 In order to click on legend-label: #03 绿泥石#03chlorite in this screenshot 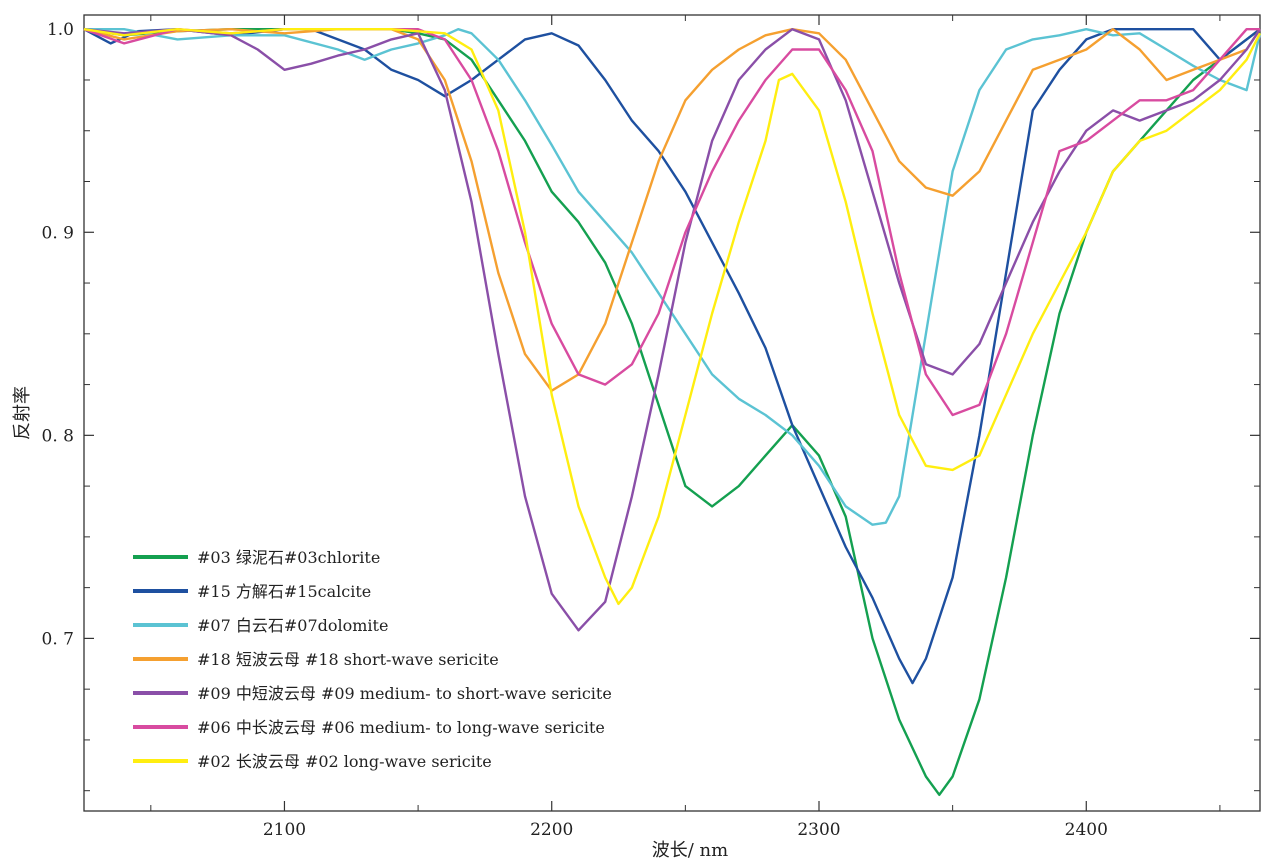, I will do `click(288, 557)`.